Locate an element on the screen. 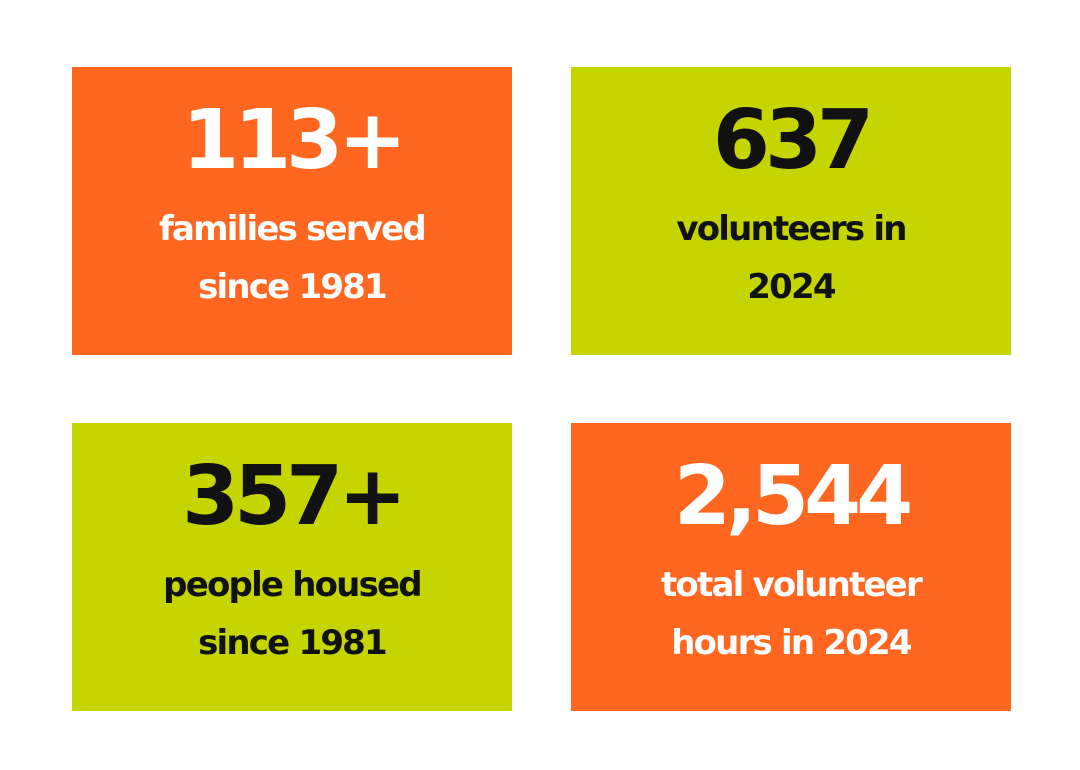 This screenshot has width=1080, height=770. stat-label-line1: volunteers in is located at coordinates (791, 229).